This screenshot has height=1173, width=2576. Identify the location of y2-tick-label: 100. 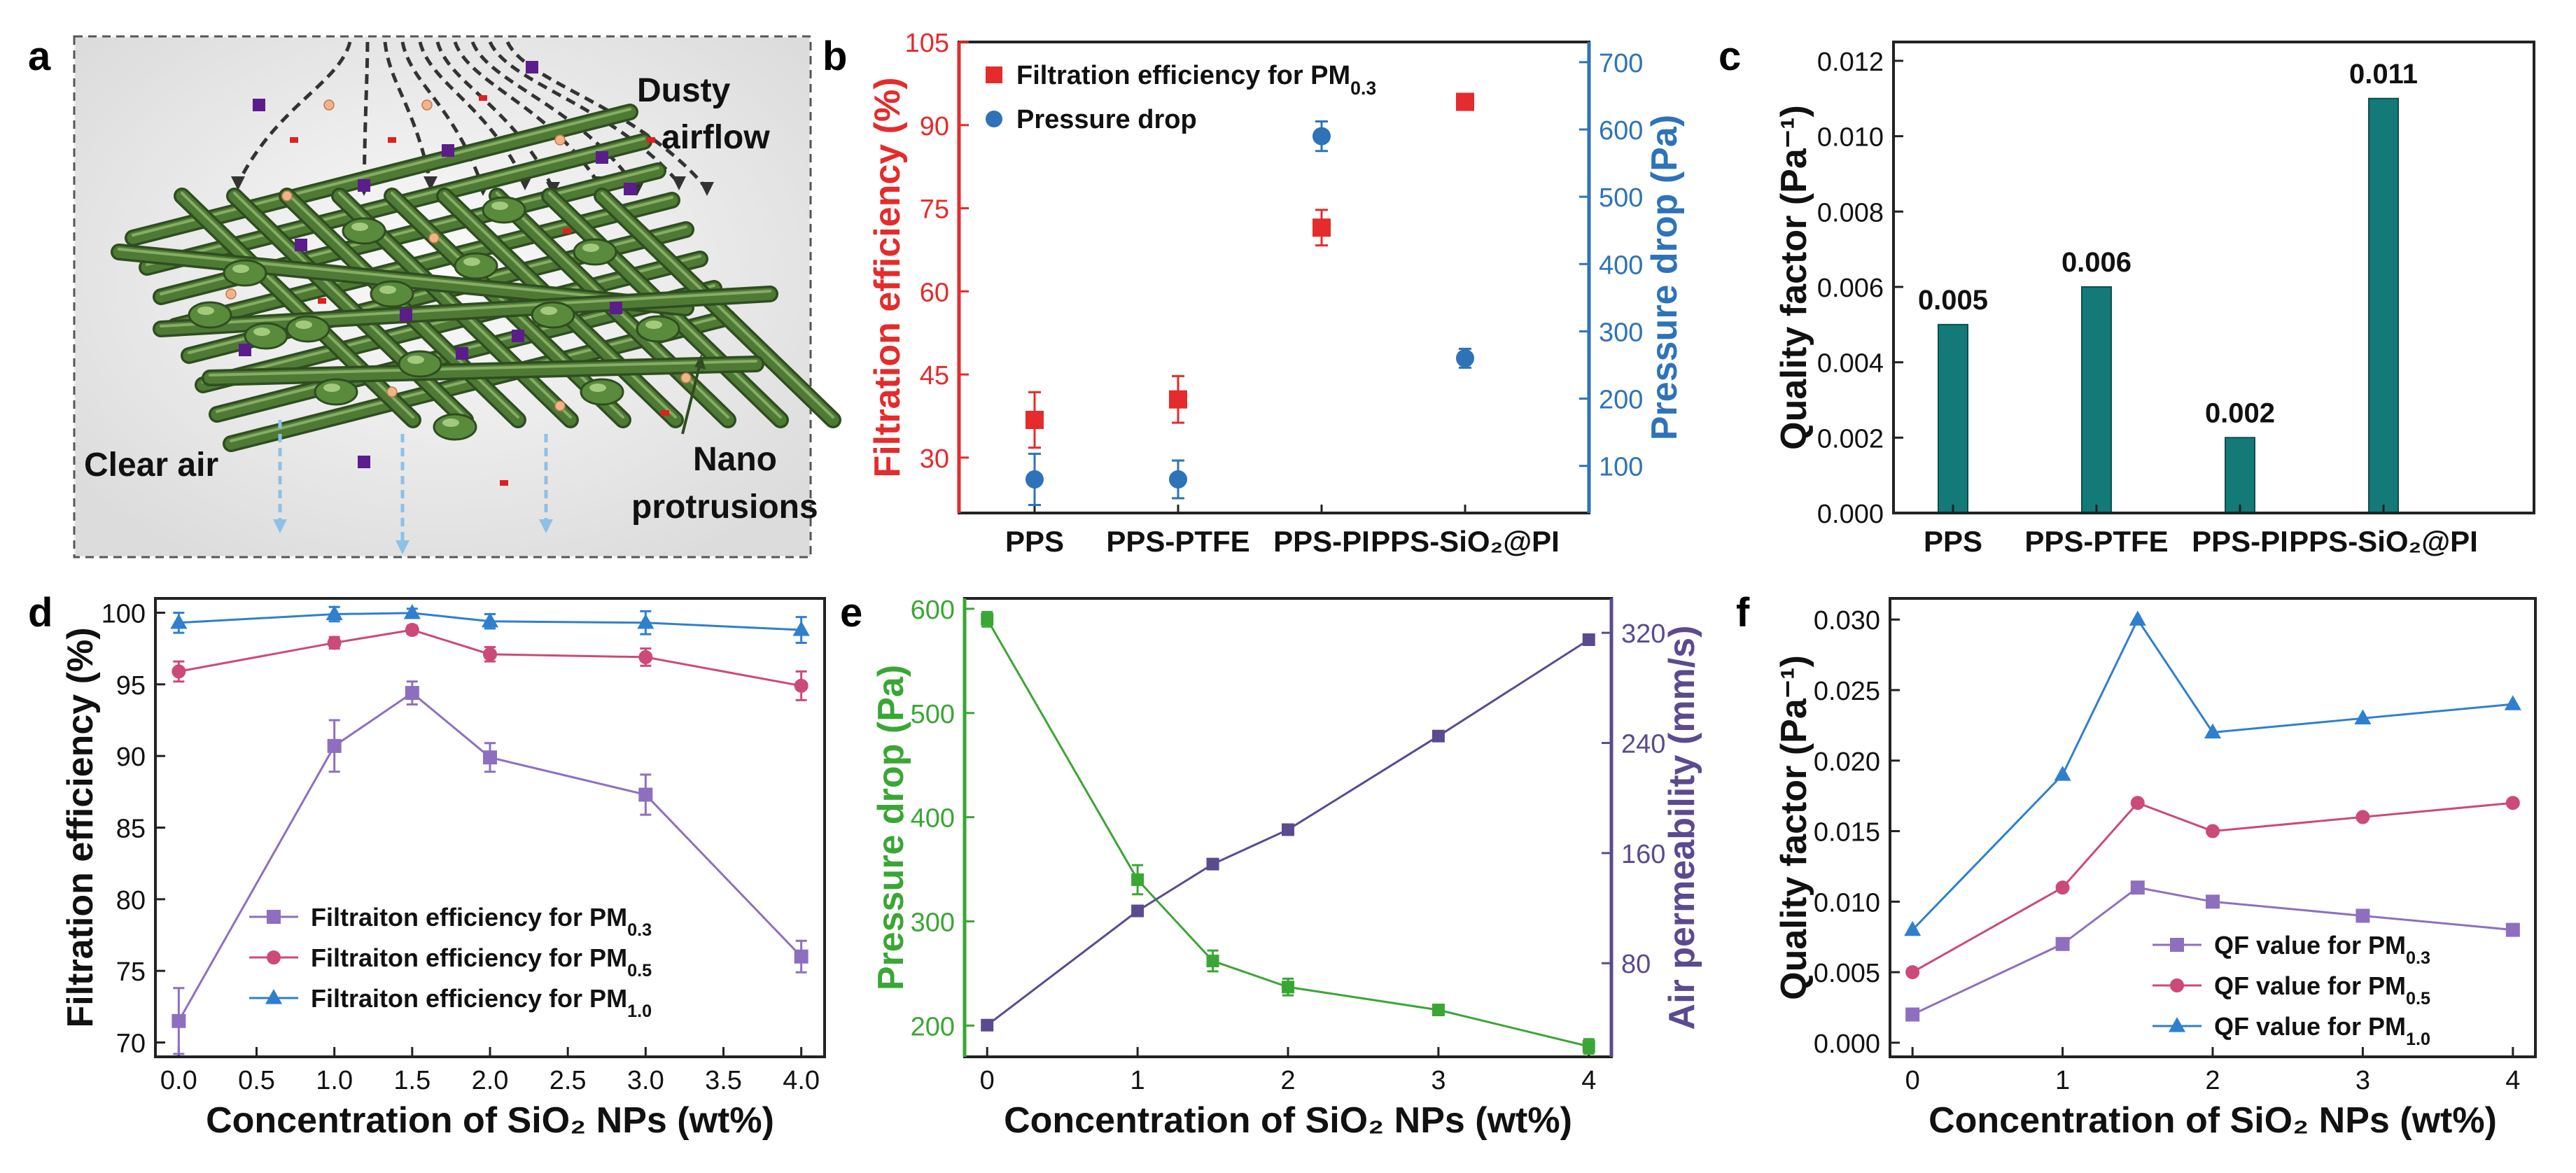
(1621, 467).